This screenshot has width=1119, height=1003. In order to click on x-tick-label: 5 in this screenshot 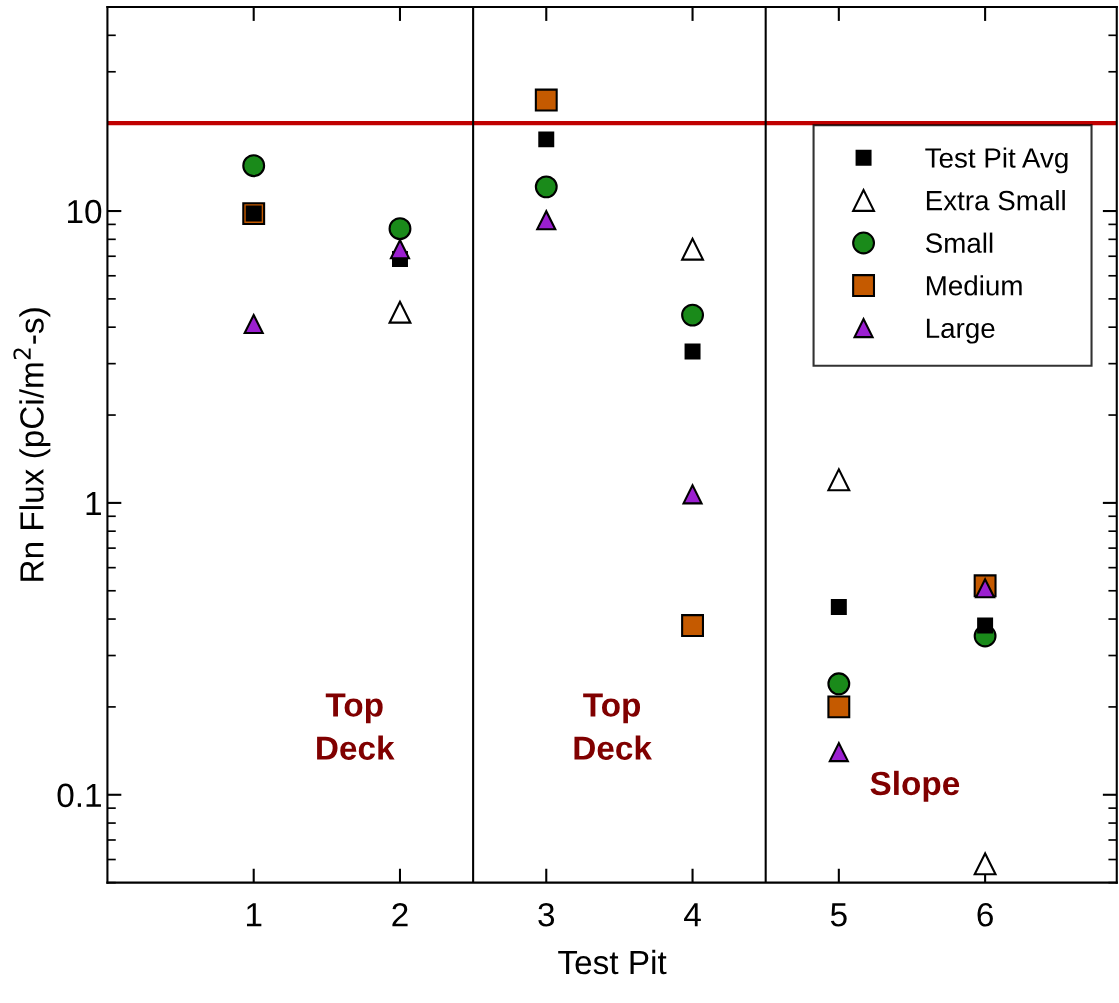, I will do `click(838, 915)`.